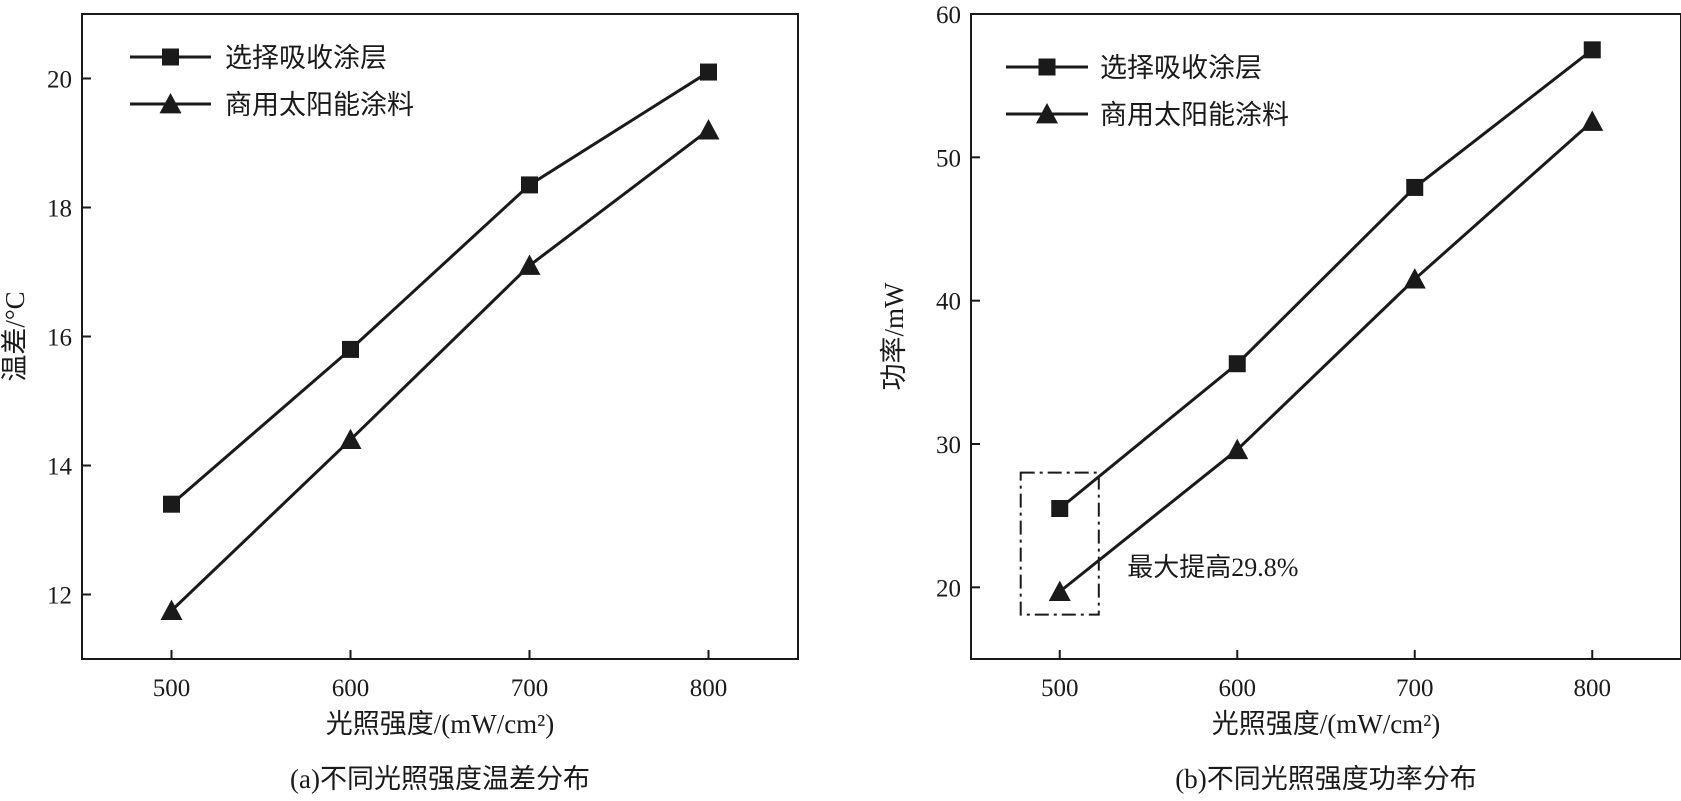  I want to click on y-axis-label: 功率/mW, so click(894, 336).